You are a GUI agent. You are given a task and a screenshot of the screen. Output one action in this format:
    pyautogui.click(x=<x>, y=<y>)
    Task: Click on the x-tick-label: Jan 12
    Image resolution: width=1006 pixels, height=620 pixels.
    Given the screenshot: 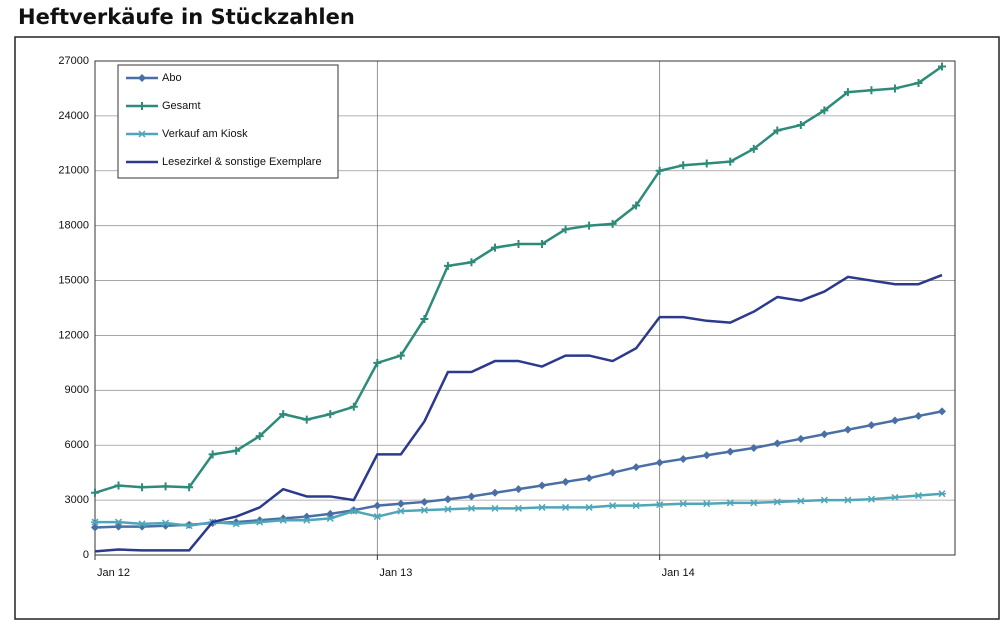 What is the action you would take?
    pyautogui.click(x=113, y=573)
    